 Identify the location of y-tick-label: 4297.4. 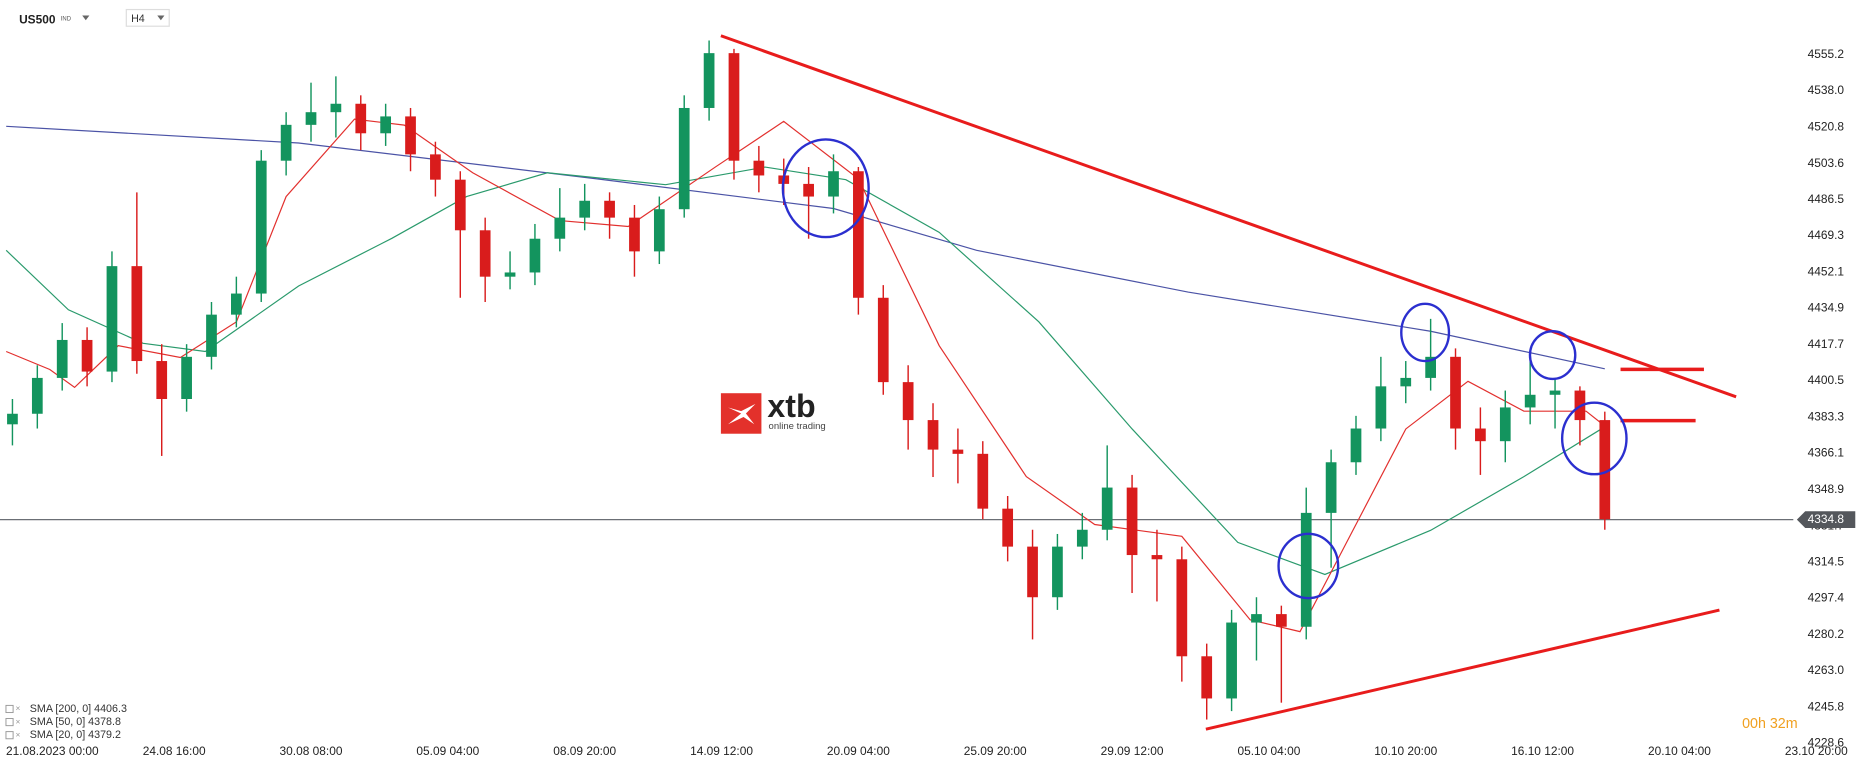
(1826, 598).